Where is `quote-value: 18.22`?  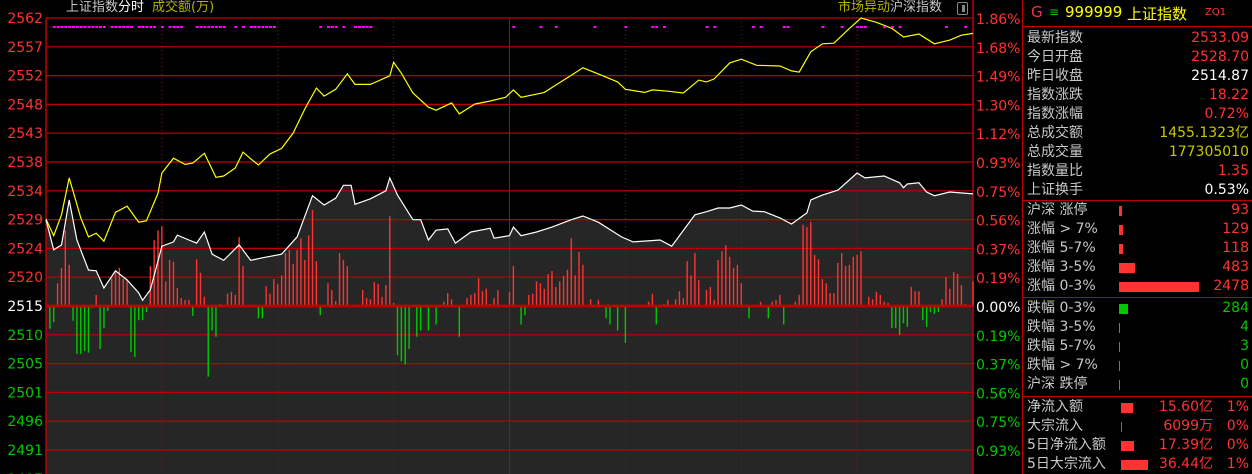
quote-value: 18.22 is located at coordinates (1228, 95).